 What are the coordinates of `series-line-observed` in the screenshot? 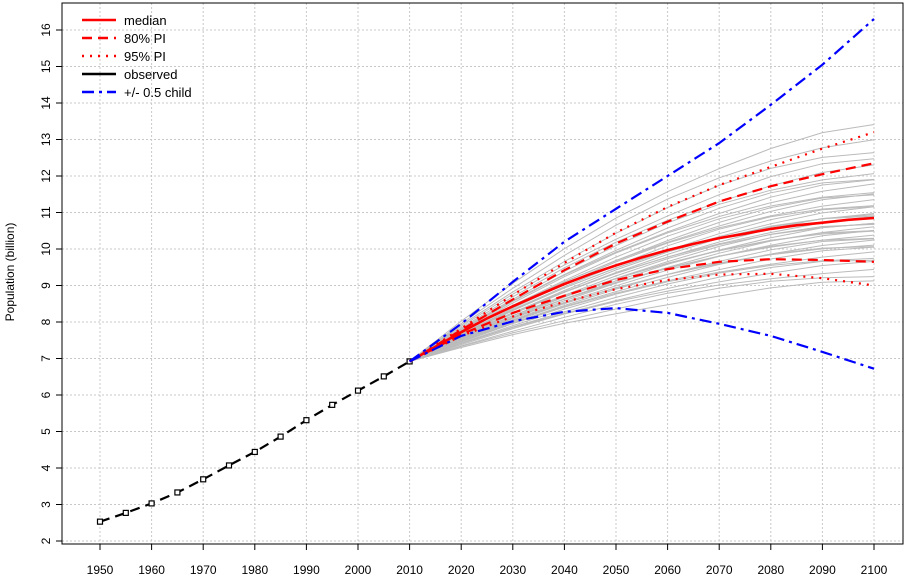 It's located at (255, 441).